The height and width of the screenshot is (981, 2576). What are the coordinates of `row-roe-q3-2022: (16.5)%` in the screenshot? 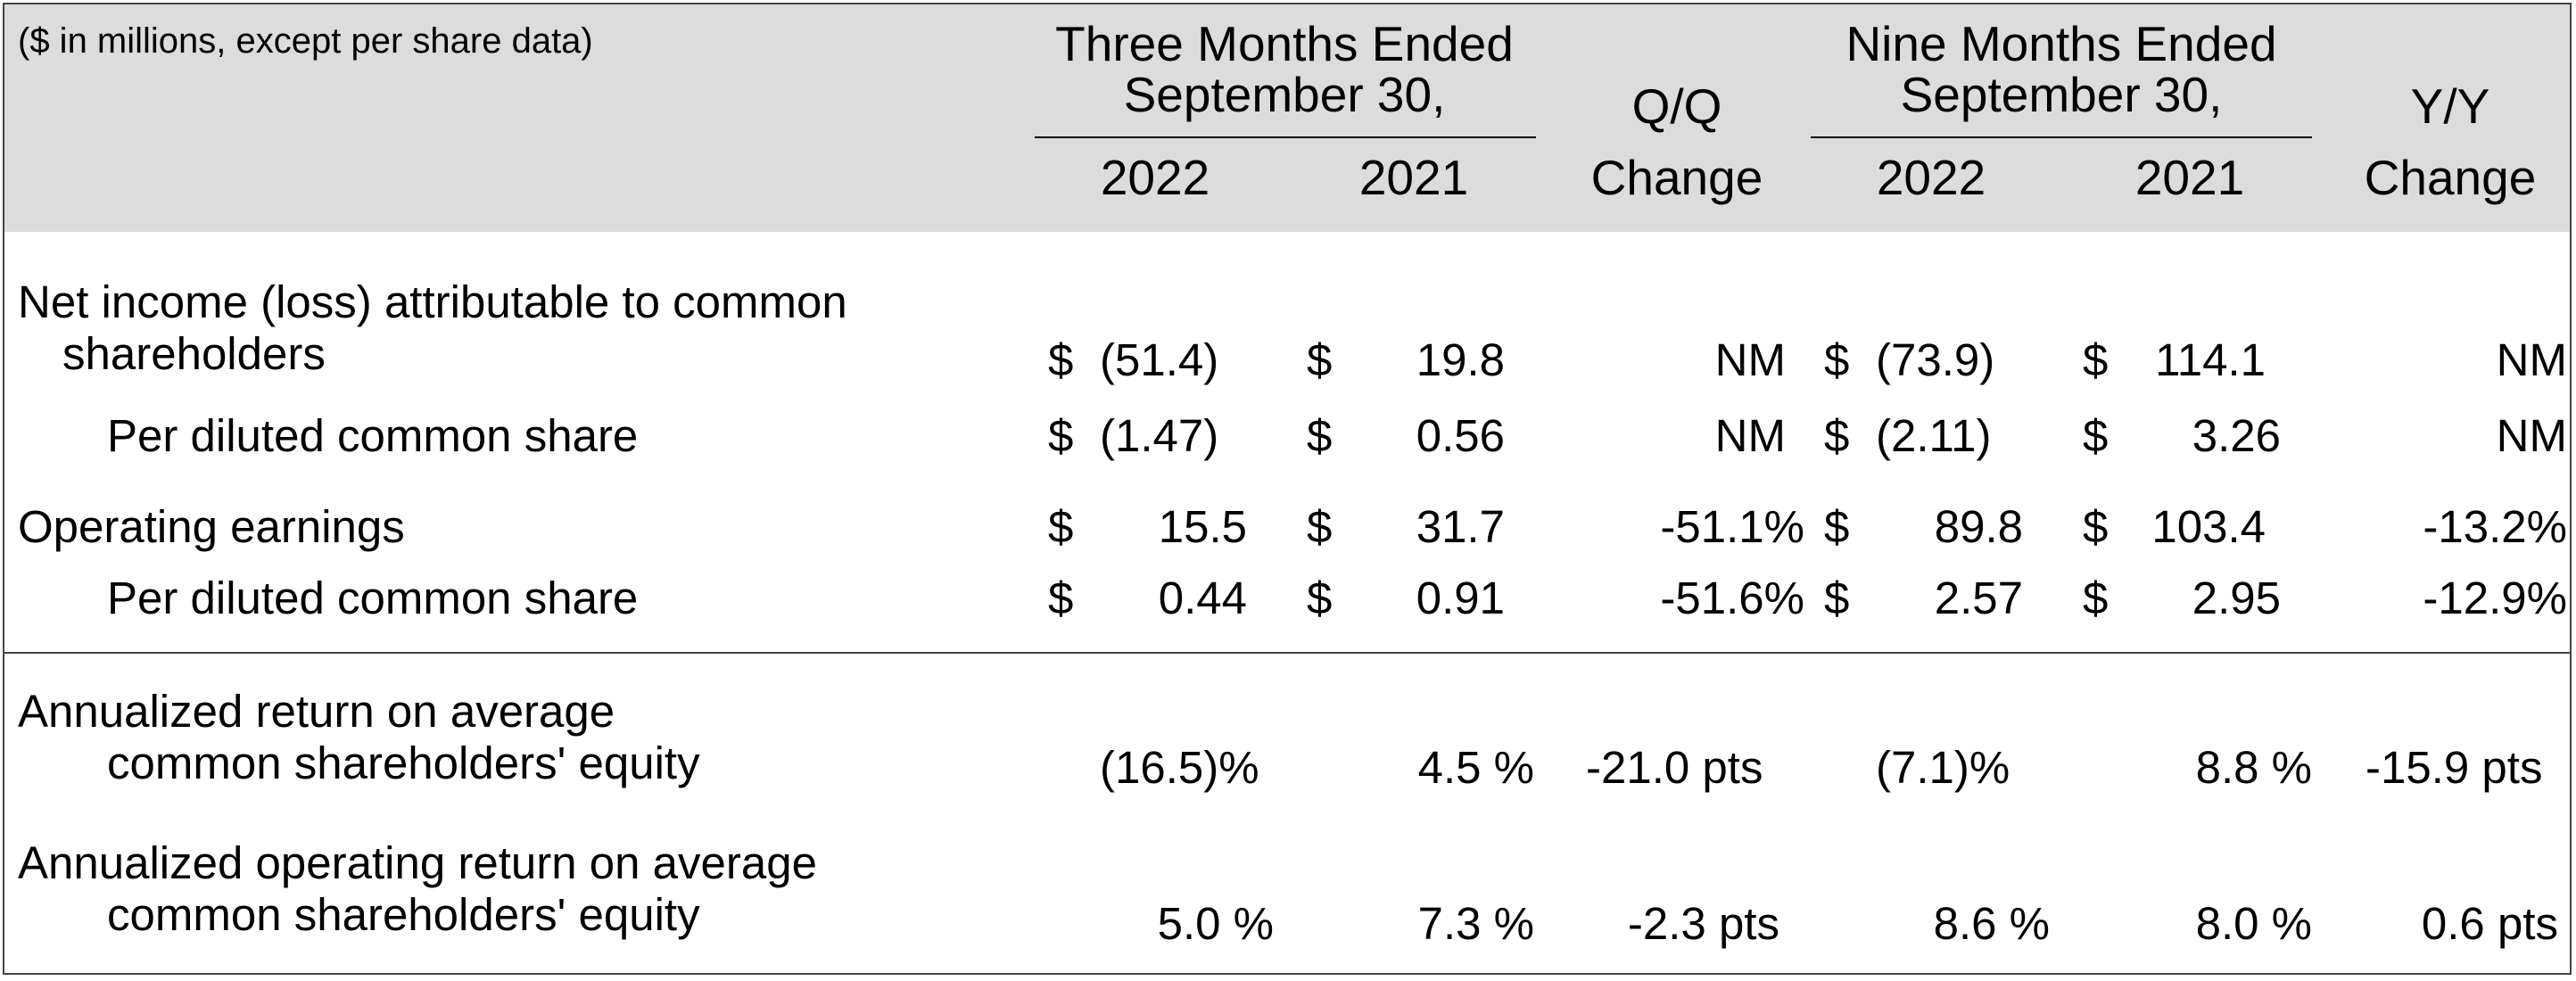 It's located at (1179, 767).